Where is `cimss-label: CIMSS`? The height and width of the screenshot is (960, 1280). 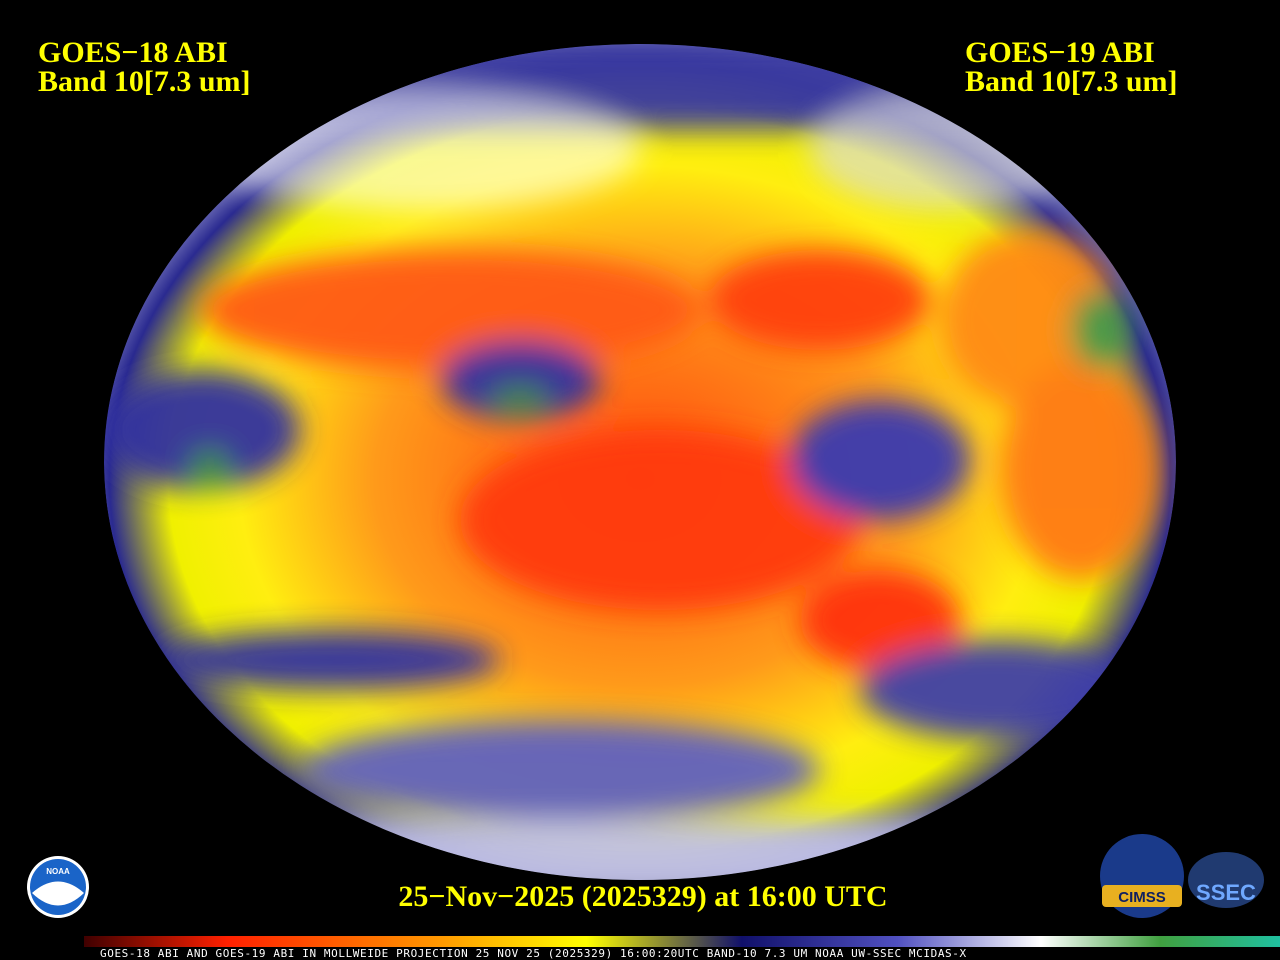
cimss-label: CIMSS is located at coordinates (1142, 897).